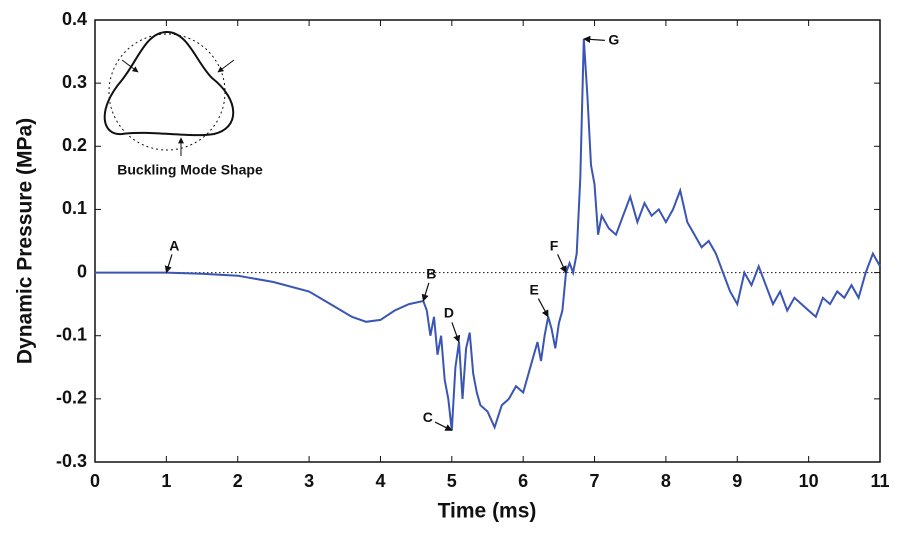  I want to click on x-tick-label: 3, so click(309, 481).